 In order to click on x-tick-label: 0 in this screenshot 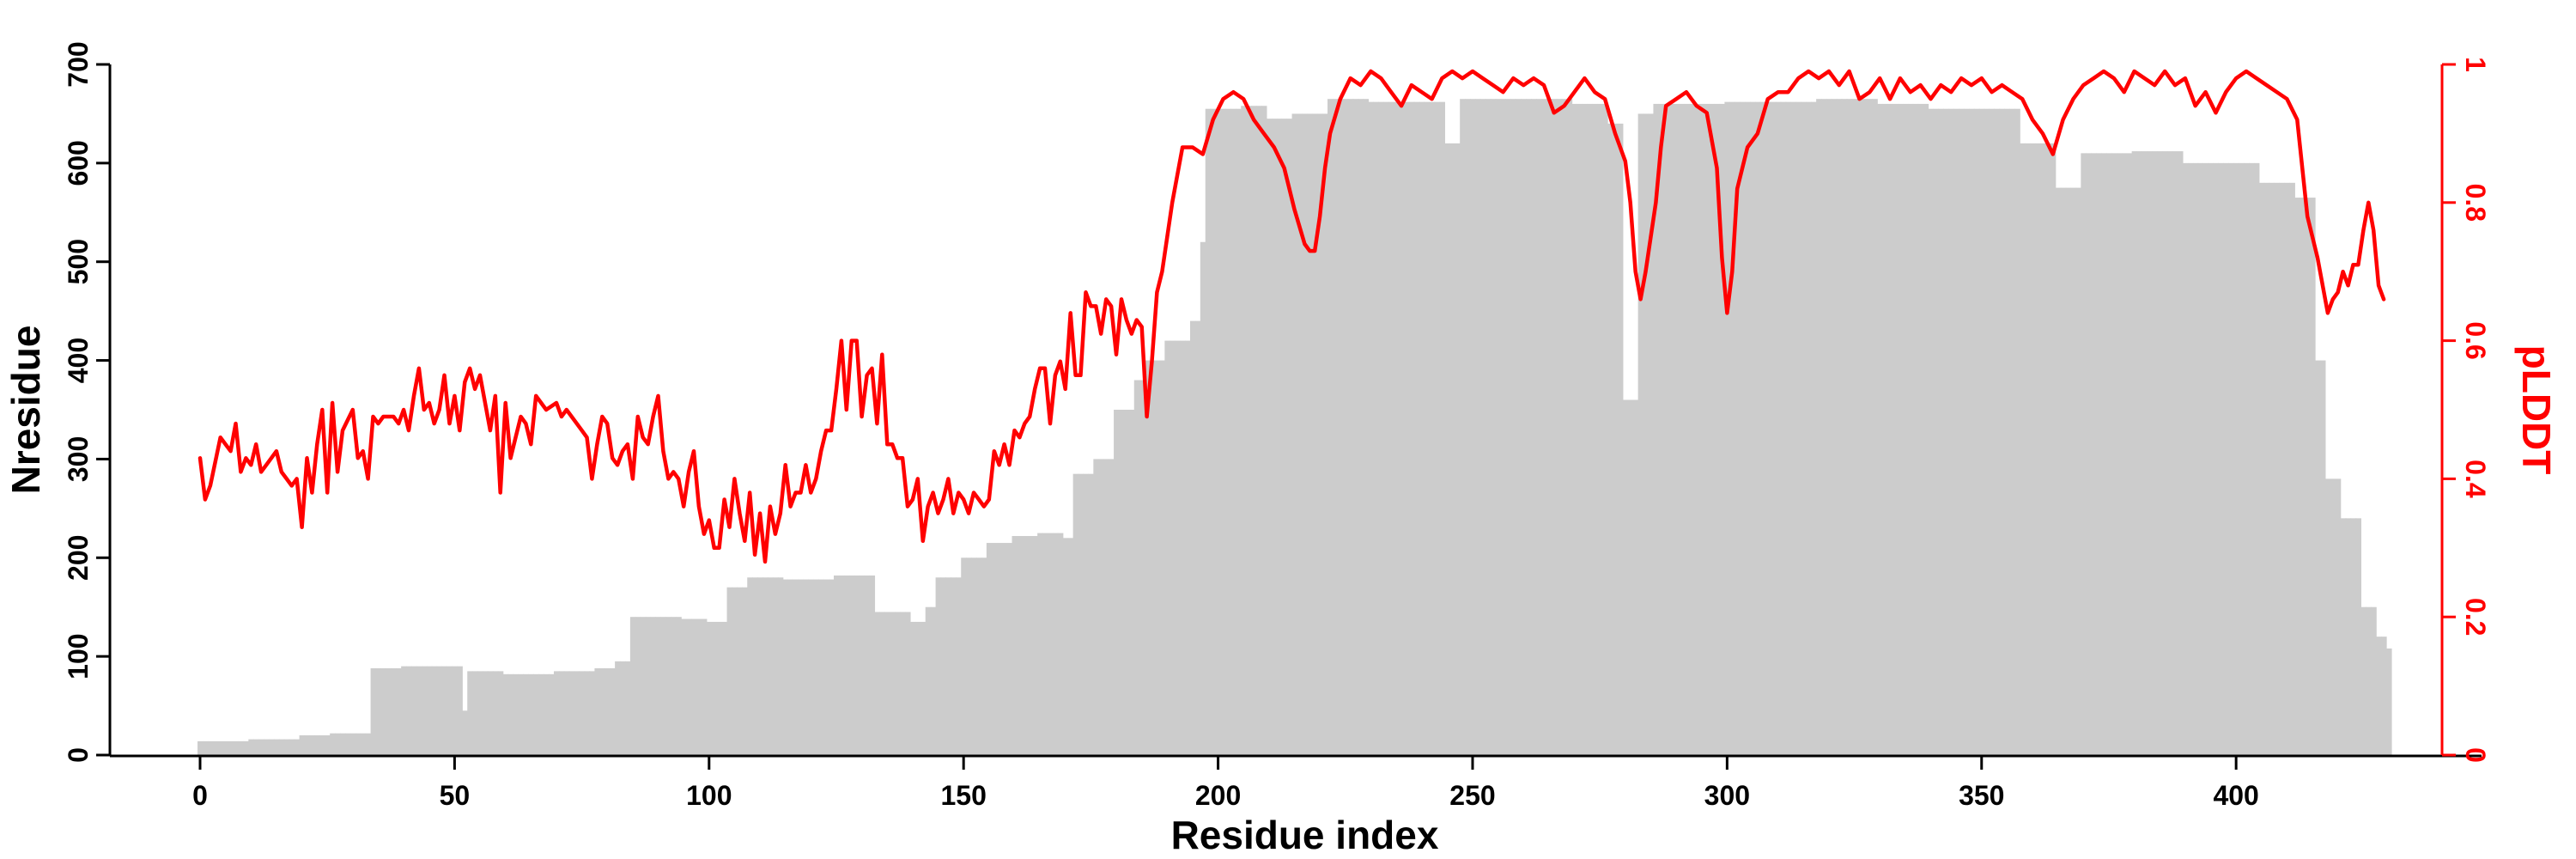, I will do `click(200, 796)`.